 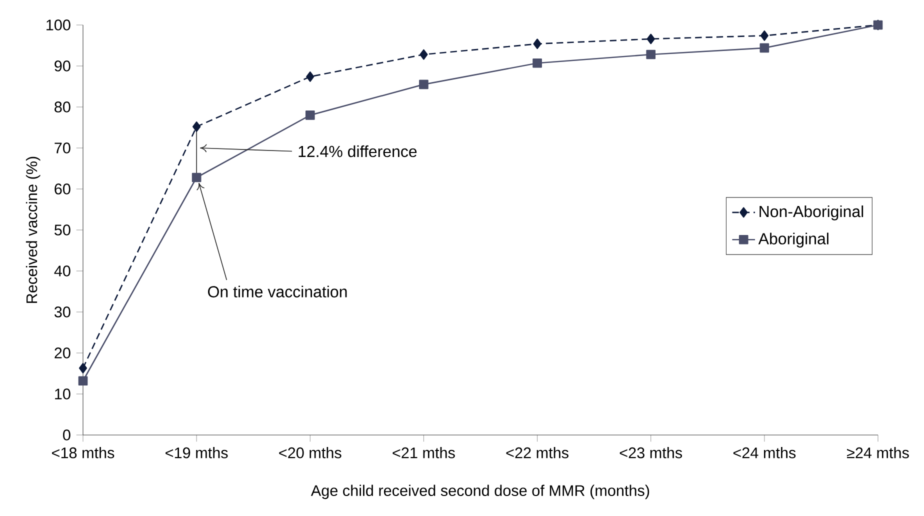 What do you see at coordinates (33, 229) in the screenshot?
I see `y-axis-title: Received vaccine (%)` at bounding box center [33, 229].